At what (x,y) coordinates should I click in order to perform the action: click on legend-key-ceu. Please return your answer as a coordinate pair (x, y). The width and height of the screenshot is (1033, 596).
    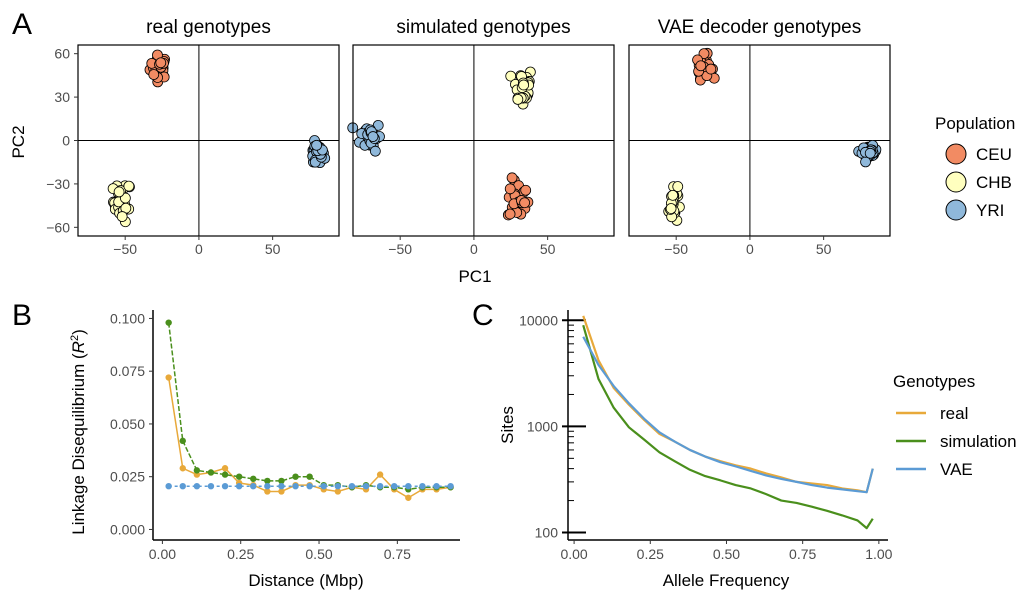
    Looking at the image, I should click on (956, 154).